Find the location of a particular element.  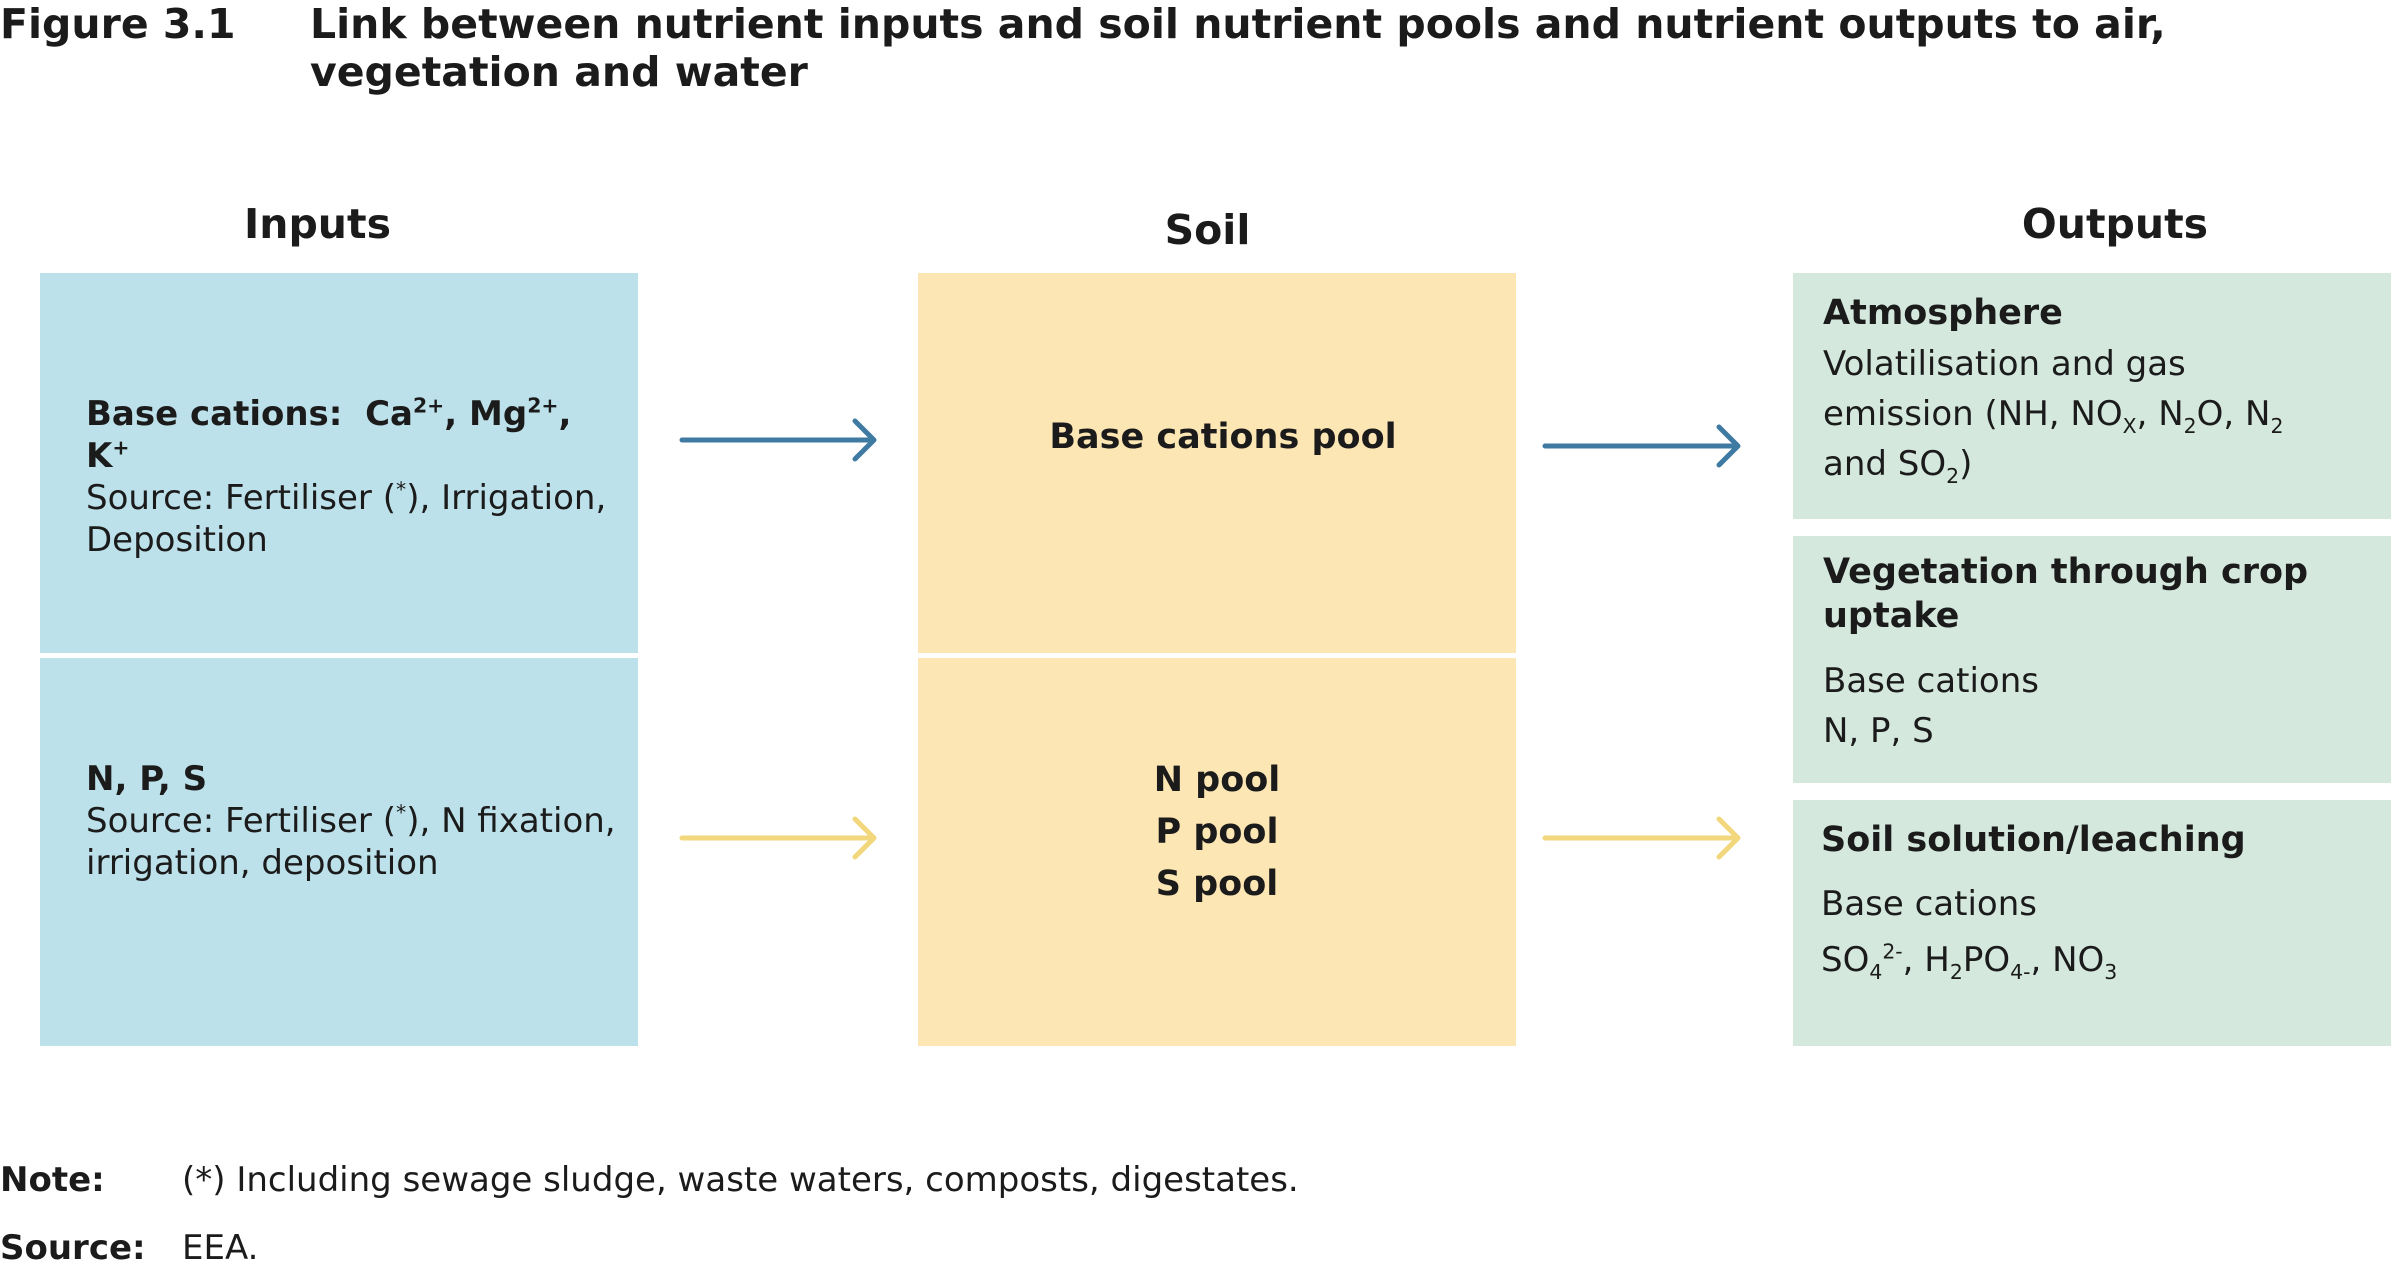

base-cations-source-line2: Deposition is located at coordinates (177, 540).